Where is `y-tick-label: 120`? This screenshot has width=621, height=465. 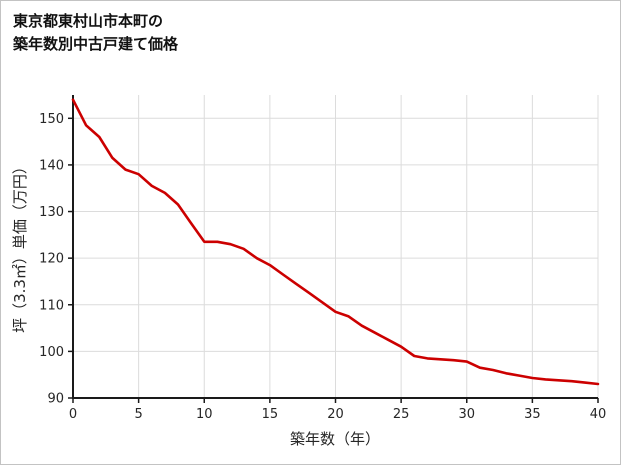
y-tick-label: 120 is located at coordinates (51, 259).